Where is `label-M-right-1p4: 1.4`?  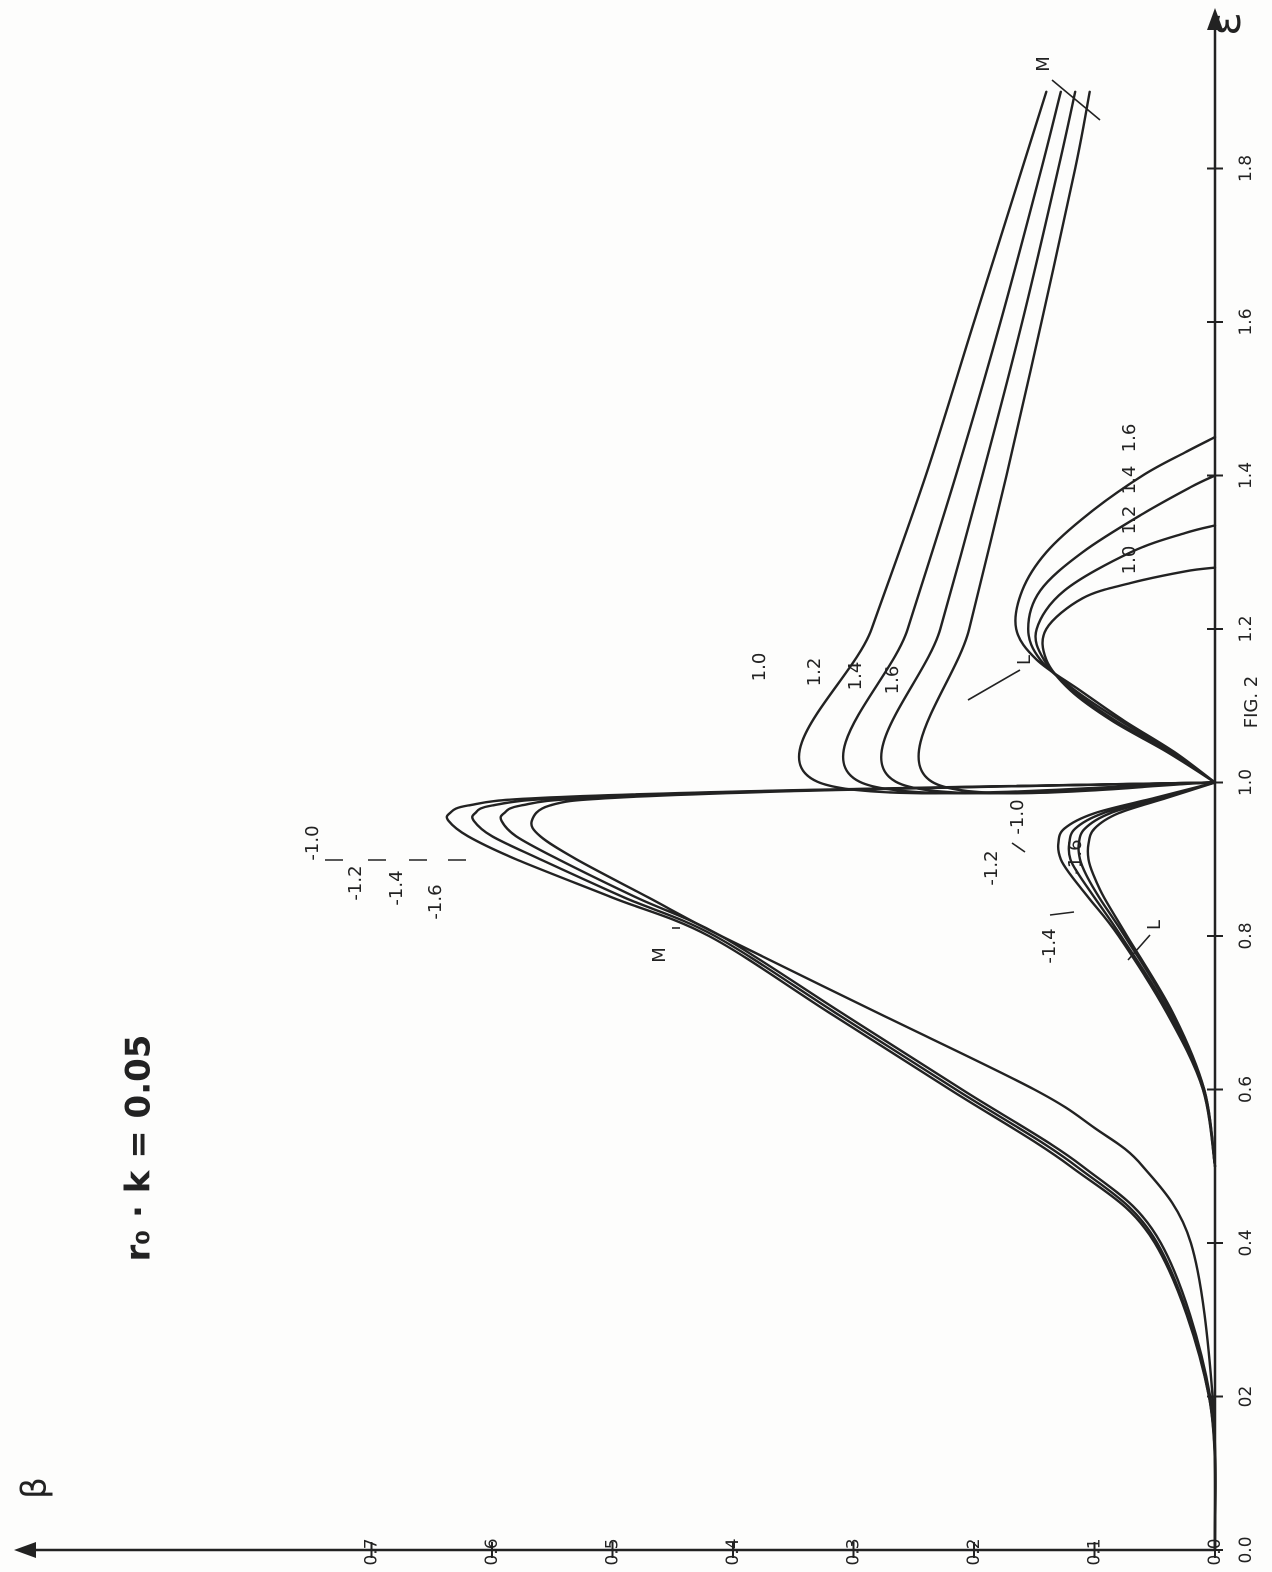 label-M-right-1p4: 1.4 is located at coordinates (855, 676).